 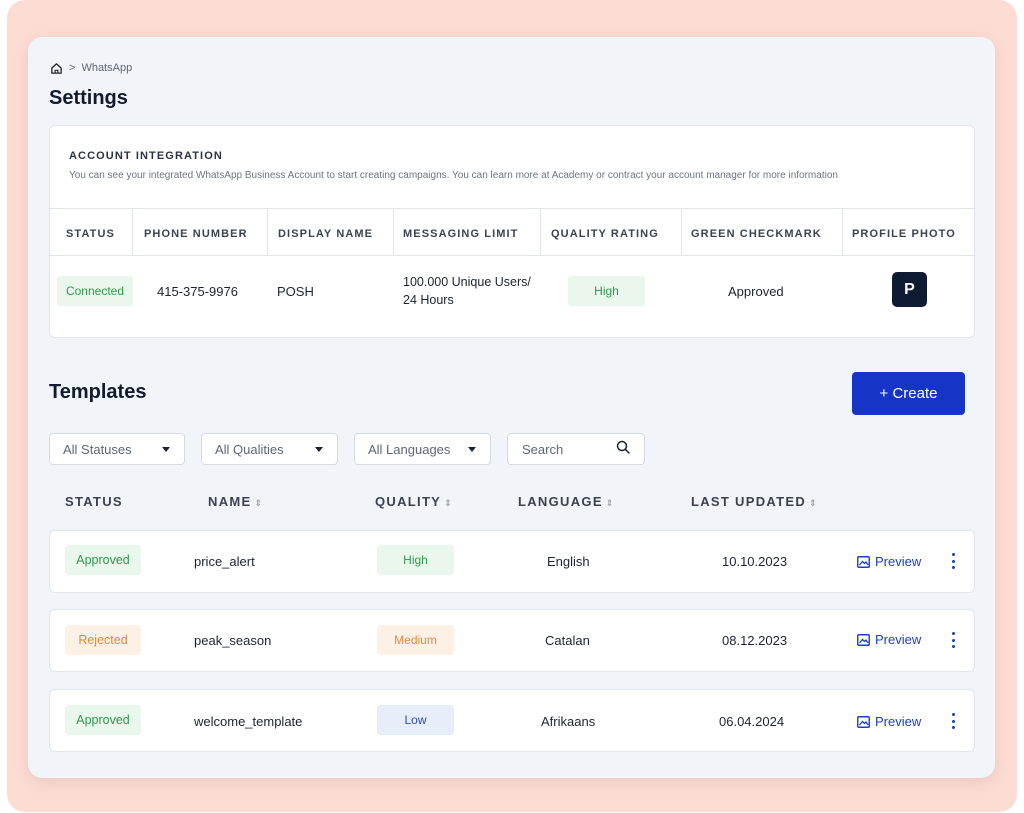 I want to click on connection-status-badge: Connected, so click(x=95, y=291).